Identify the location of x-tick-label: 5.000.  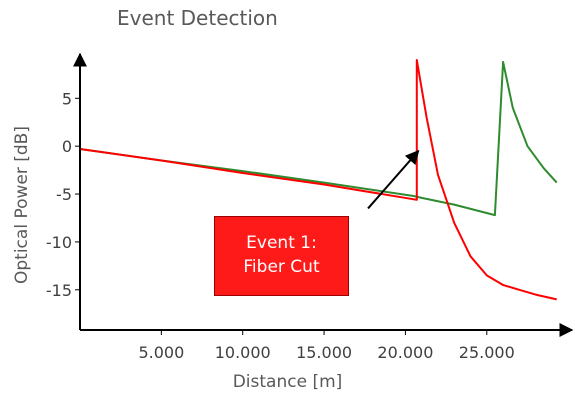
(161, 352).